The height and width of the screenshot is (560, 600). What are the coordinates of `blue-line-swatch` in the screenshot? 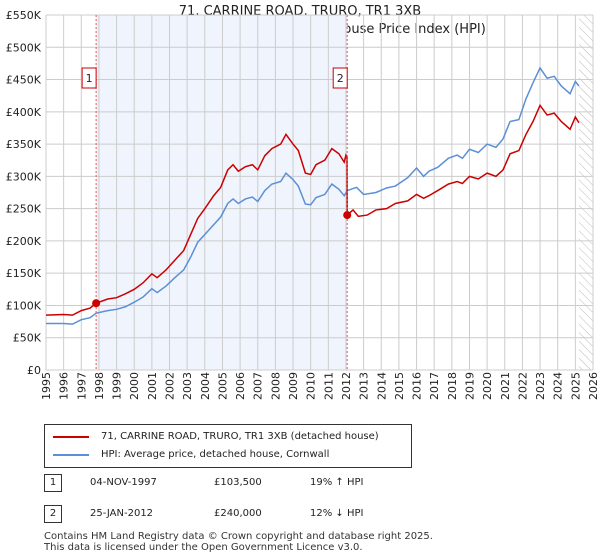 It's located at (71, 454).